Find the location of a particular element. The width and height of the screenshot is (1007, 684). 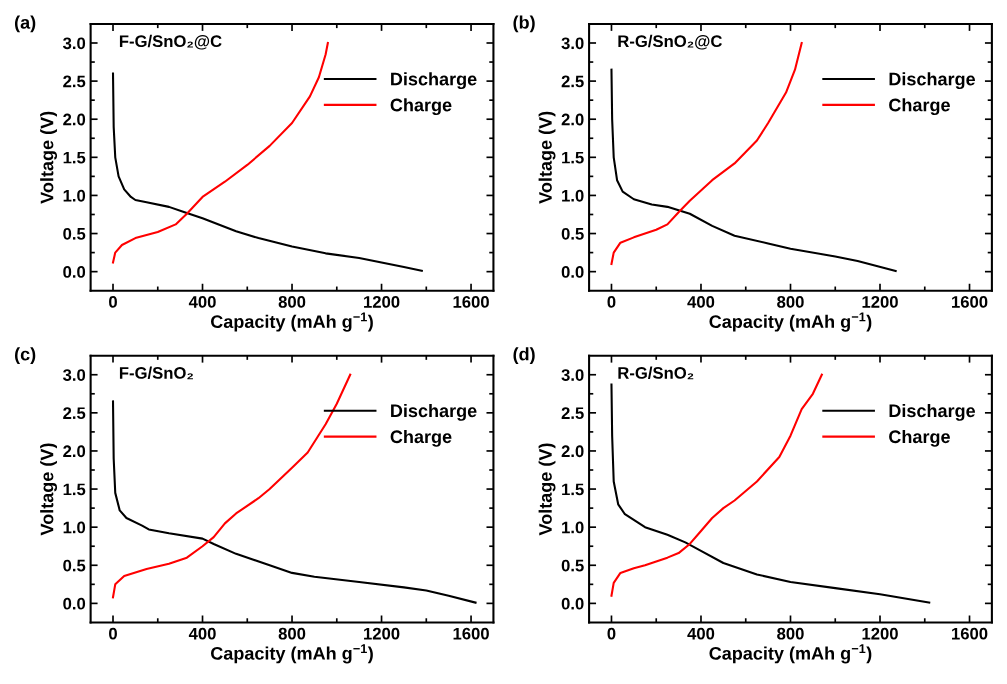

annotation: F-G/SnO₂@C is located at coordinates (170, 42).